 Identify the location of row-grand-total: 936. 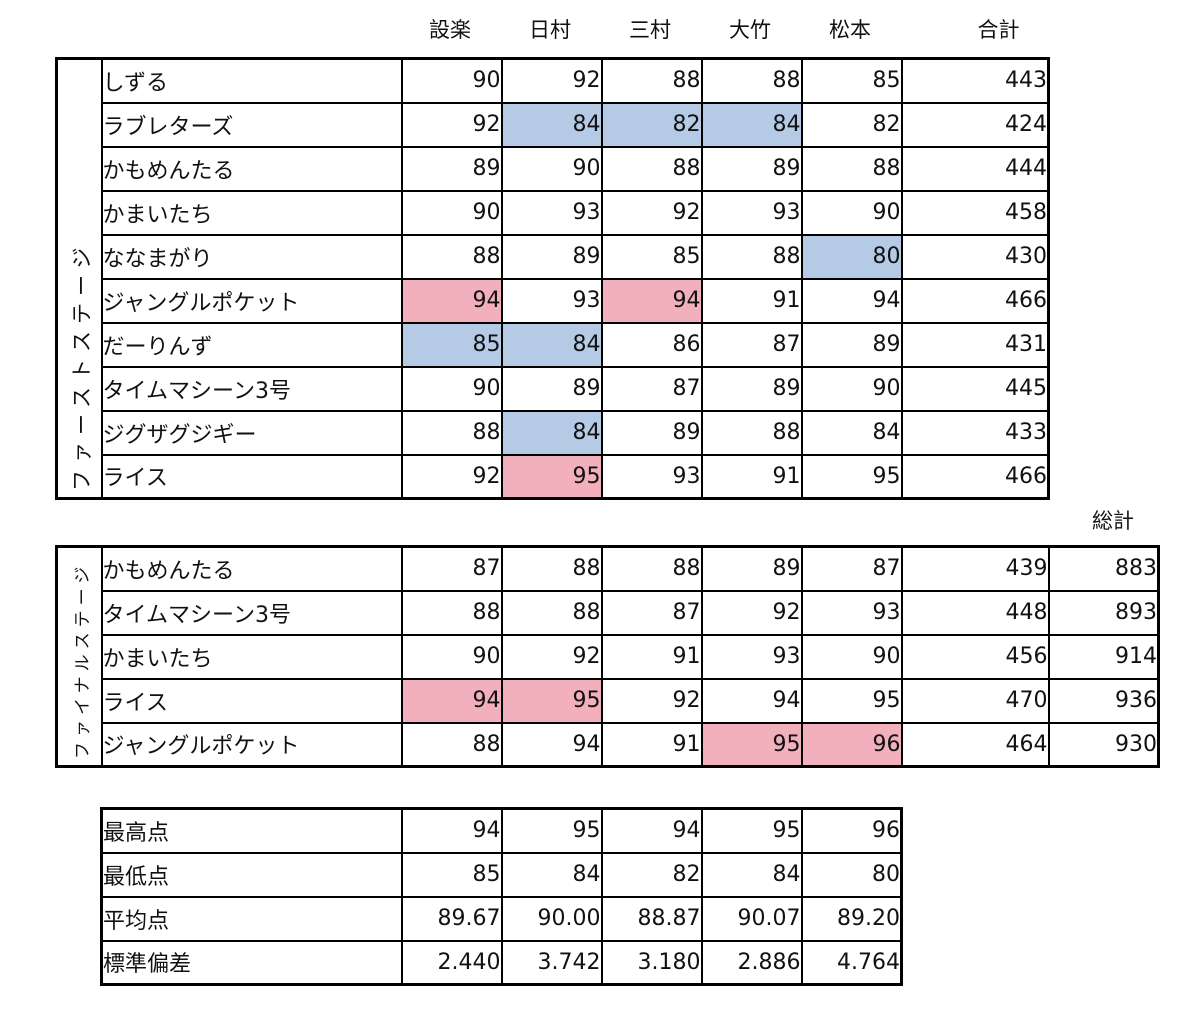
(1103, 700).